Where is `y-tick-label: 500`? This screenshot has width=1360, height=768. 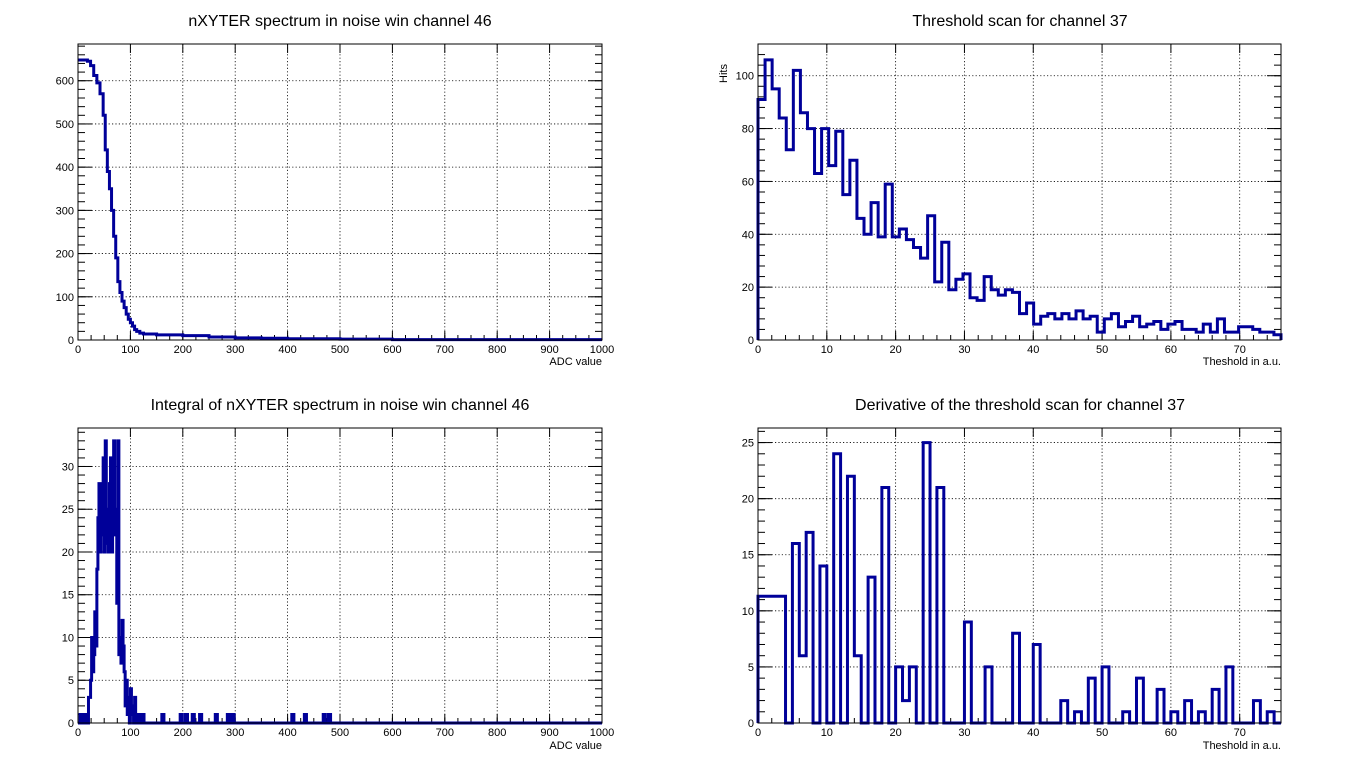 y-tick-label: 500 is located at coordinates (65, 125).